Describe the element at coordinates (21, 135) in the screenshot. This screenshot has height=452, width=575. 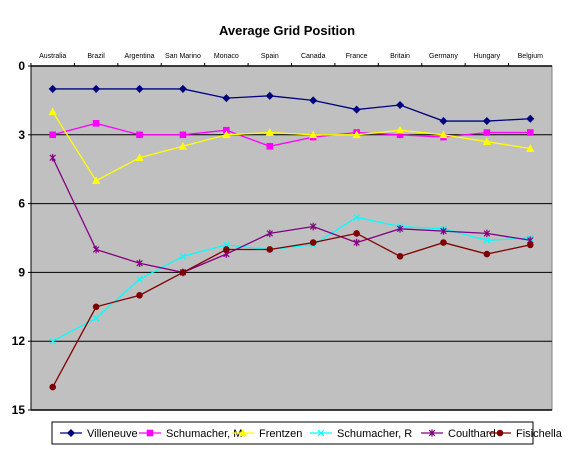
I see `y-tick-label: 3` at that location.